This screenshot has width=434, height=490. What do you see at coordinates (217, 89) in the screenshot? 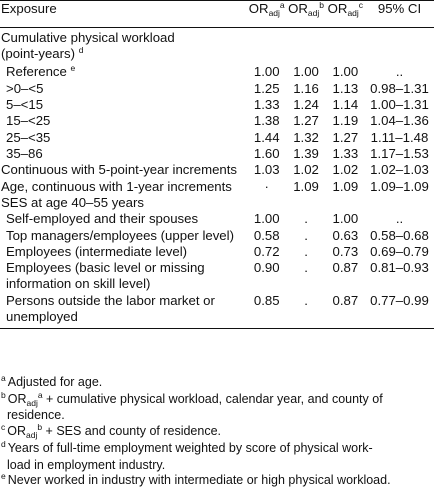
I see `table-row: >0–<5 1.25 1.16 1.13 0.98–1.31` at bounding box center [217, 89].